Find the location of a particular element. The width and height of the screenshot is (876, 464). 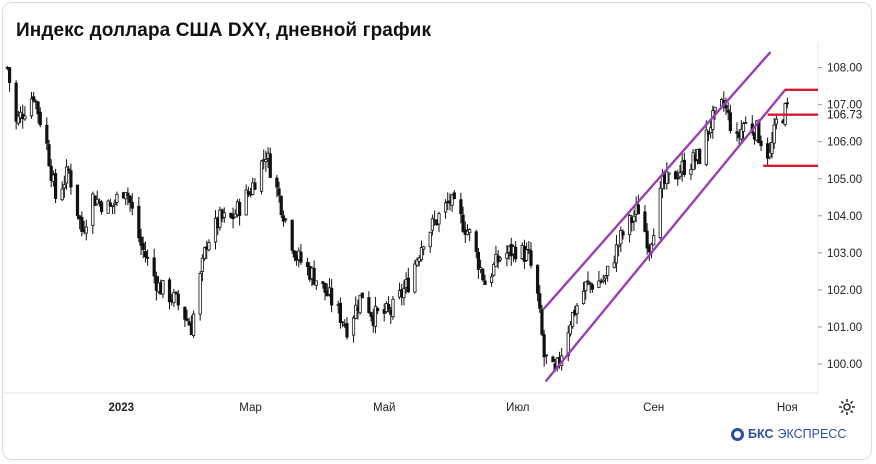

gear-icon is located at coordinates (847, 407).